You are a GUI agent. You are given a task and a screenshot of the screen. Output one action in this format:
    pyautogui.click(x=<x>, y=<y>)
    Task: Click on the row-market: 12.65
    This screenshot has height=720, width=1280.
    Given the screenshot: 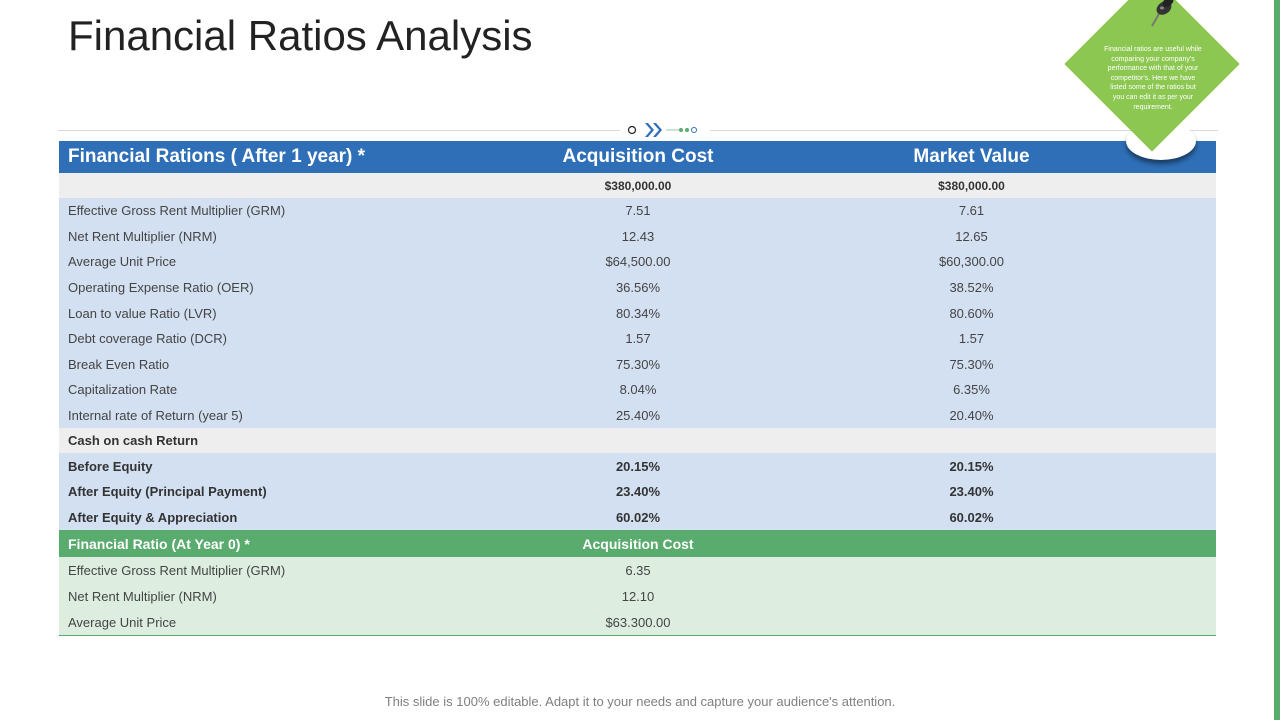 What is the action you would take?
    pyautogui.click(x=971, y=236)
    